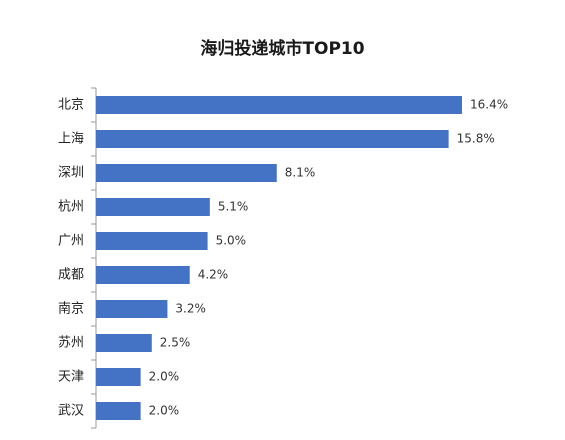 The image size is (565, 440). Describe the element at coordinates (71, 377) in the screenshot. I see `category-label: 天津` at that location.